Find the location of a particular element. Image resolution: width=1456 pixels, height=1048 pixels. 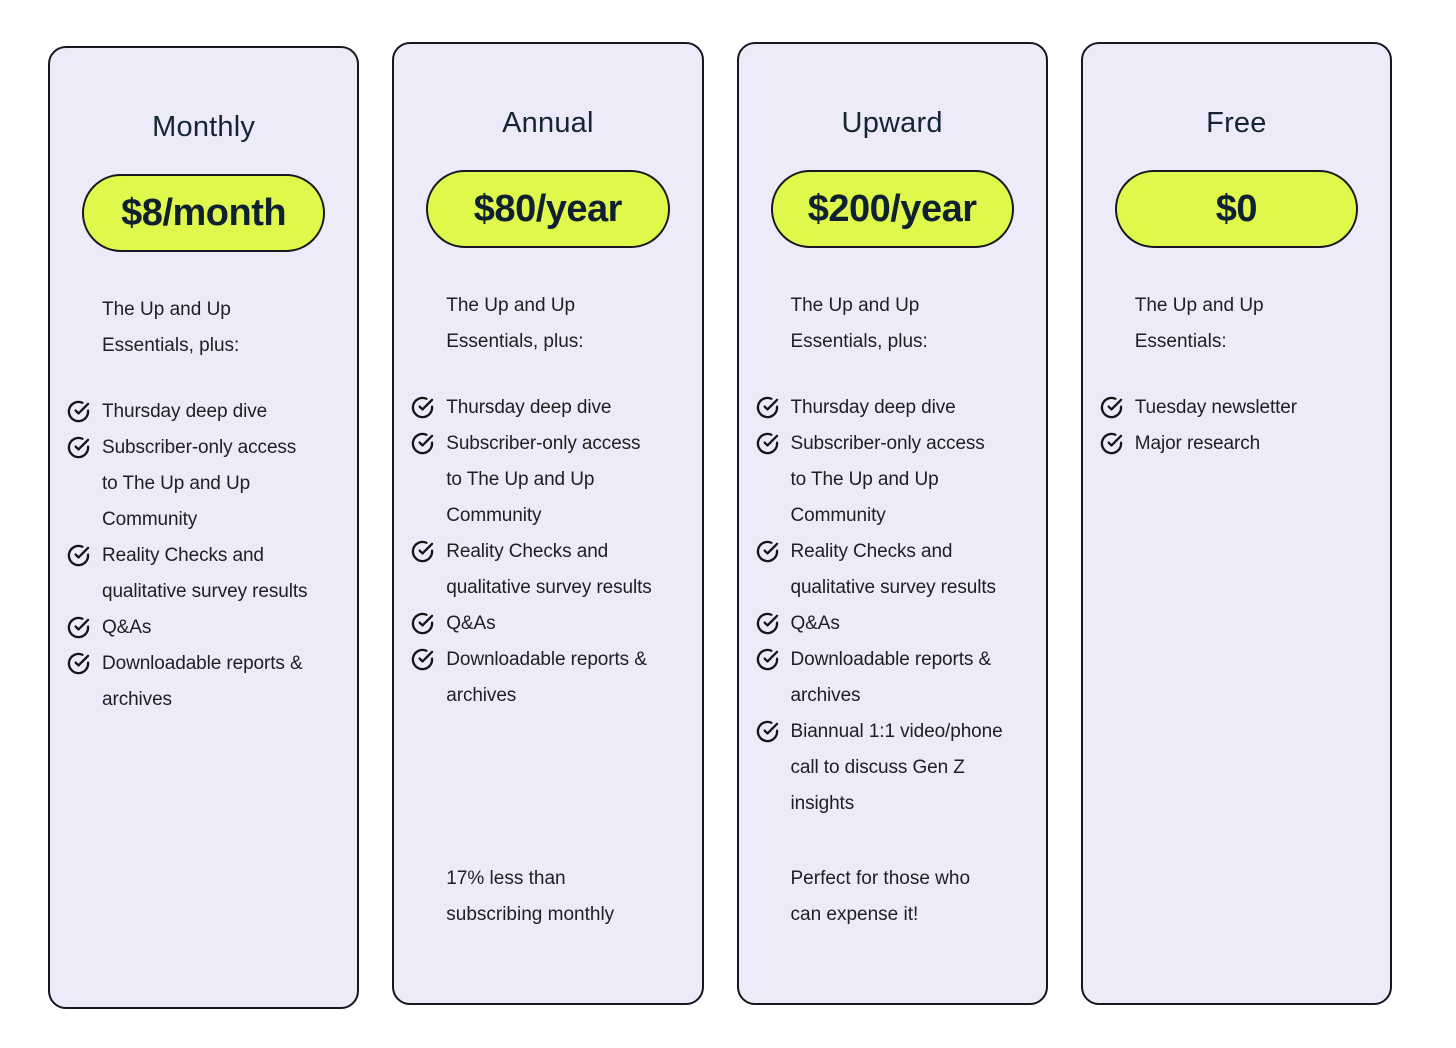

plan-intro: The Up and Up Essentials: is located at coordinates (1199, 323).